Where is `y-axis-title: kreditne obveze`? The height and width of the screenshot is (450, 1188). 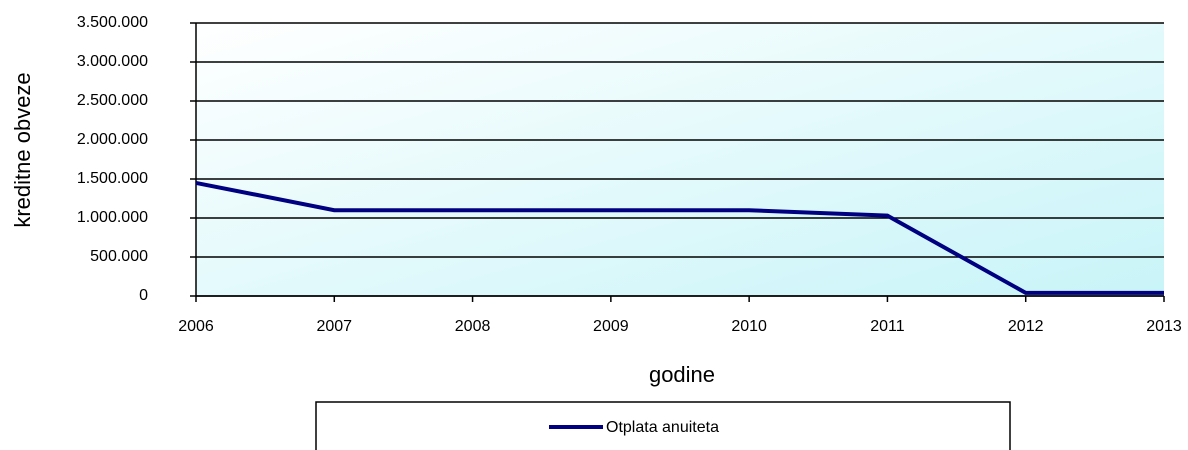 y-axis-title: kreditne obveze is located at coordinates (22, 149).